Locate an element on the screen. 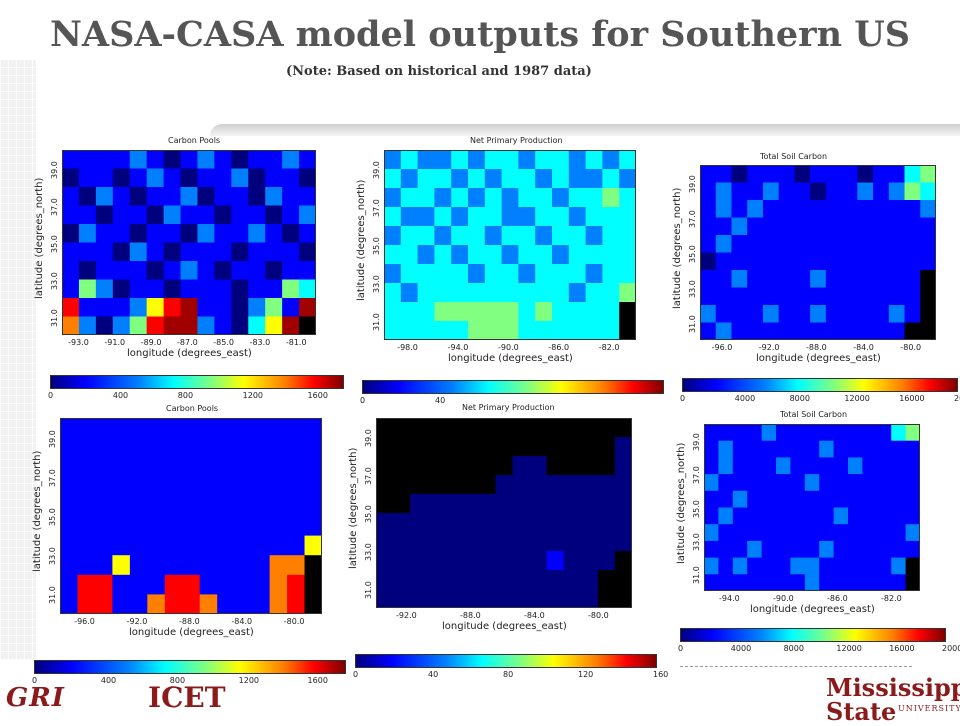 Image resolution: width=960 pixels, height=726 pixels. y-tick-label: 39.0 is located at coordinates (52, 438).